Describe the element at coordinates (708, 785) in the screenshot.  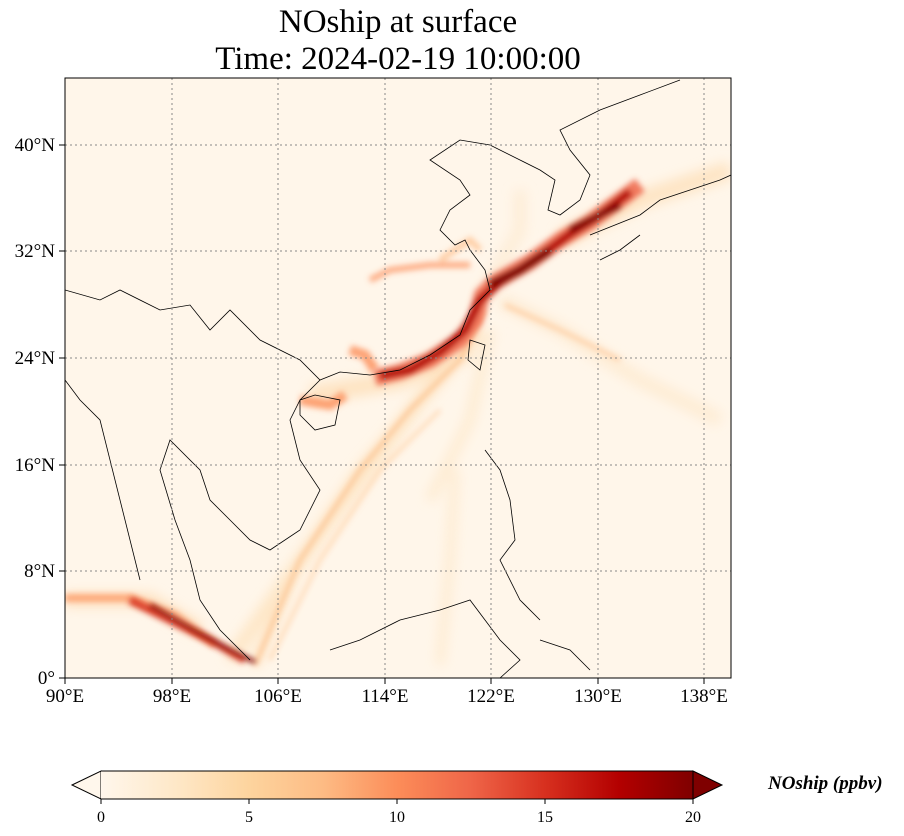
I see `colorbar-extend-max` at that location.